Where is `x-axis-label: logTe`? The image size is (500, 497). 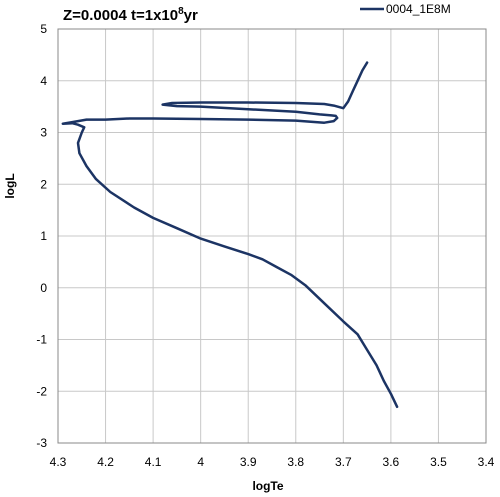
x-axis-label: logTe is located at coordinates (267, 486).